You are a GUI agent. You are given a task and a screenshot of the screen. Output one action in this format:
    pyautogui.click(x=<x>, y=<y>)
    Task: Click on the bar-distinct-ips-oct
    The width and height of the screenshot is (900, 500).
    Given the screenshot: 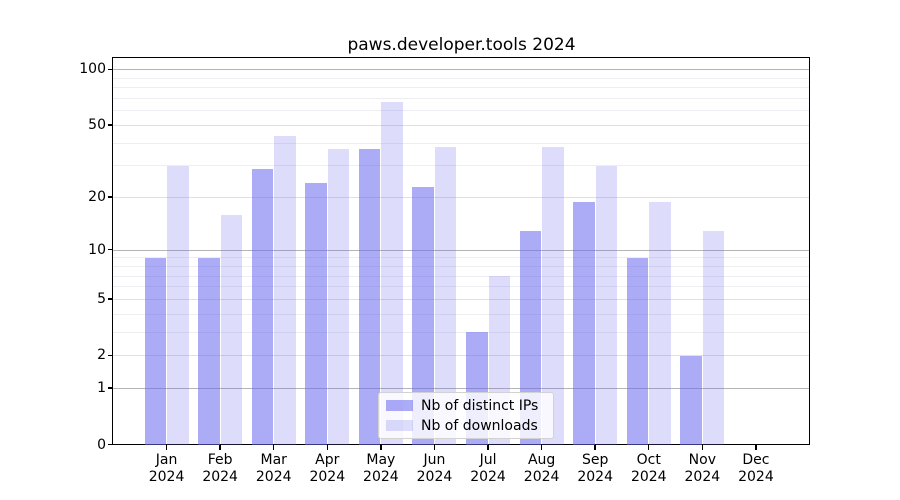 What is the action you would take?
    pyautogui.click(x=637, y=351)
    